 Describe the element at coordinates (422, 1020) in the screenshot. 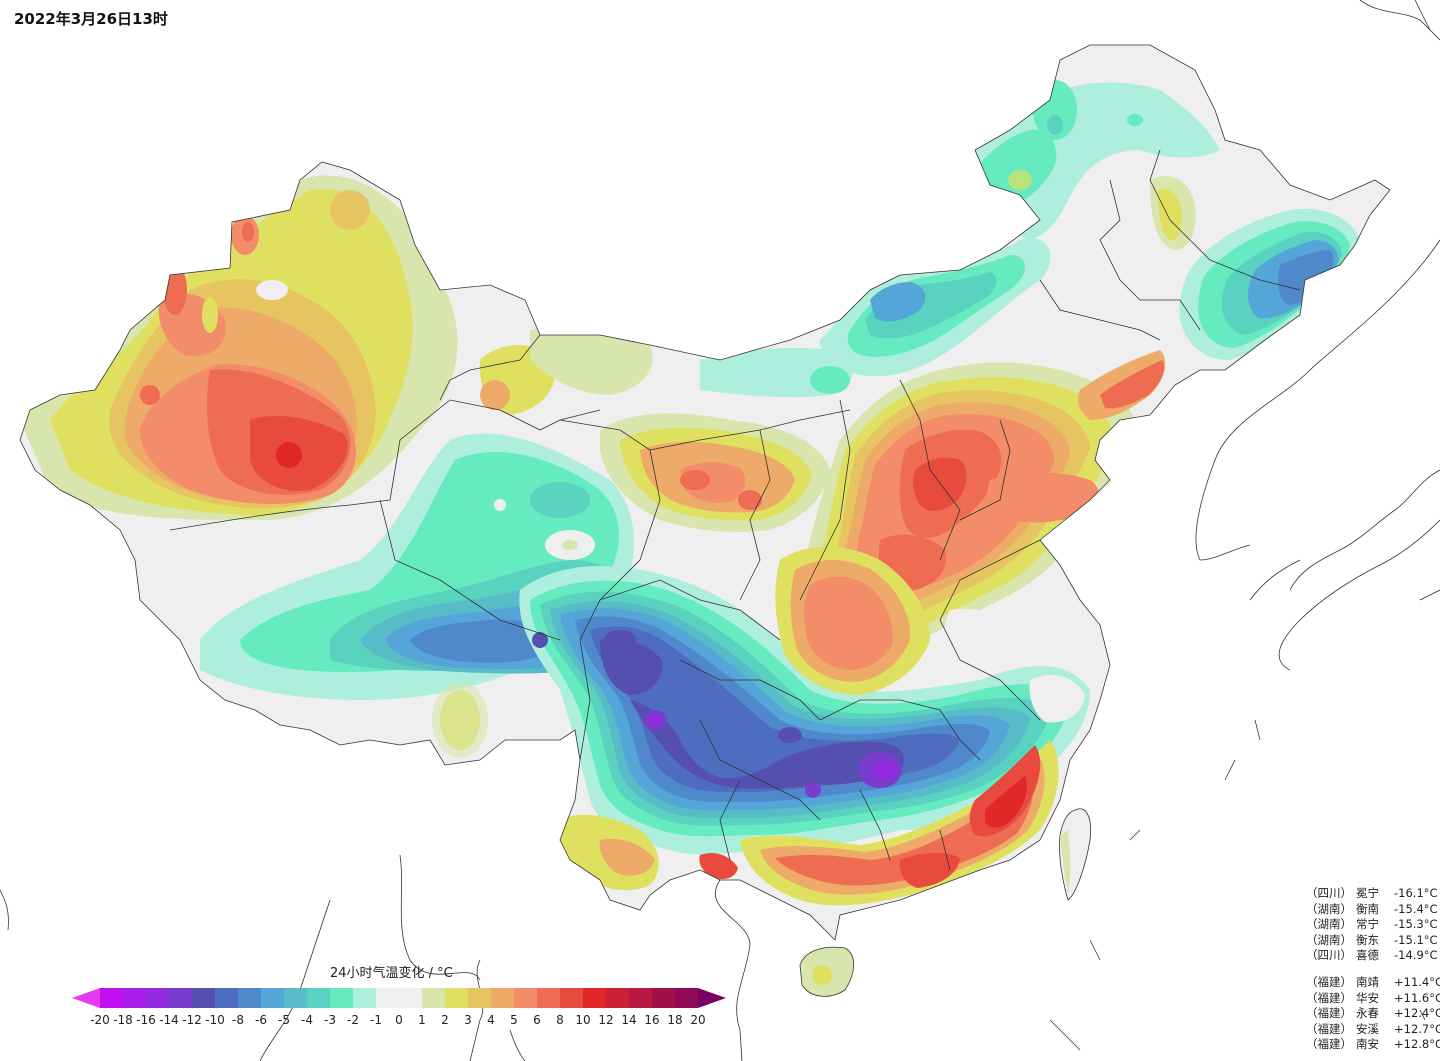

I see `colorbar-tick-label: 1` at that location.